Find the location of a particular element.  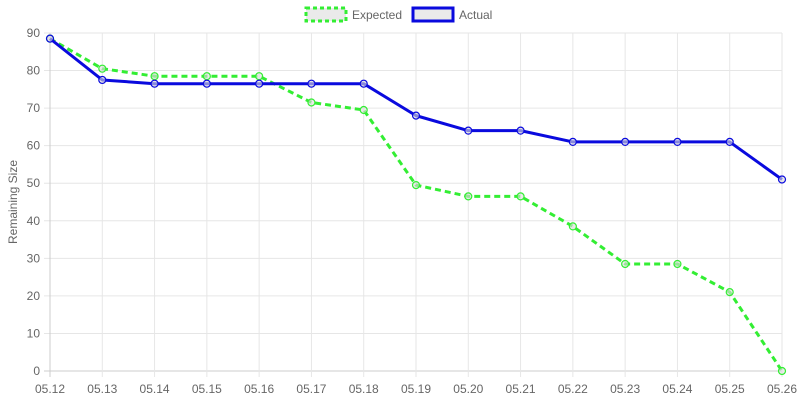

legend-swatch-actual is located at coordinates (433, 14).